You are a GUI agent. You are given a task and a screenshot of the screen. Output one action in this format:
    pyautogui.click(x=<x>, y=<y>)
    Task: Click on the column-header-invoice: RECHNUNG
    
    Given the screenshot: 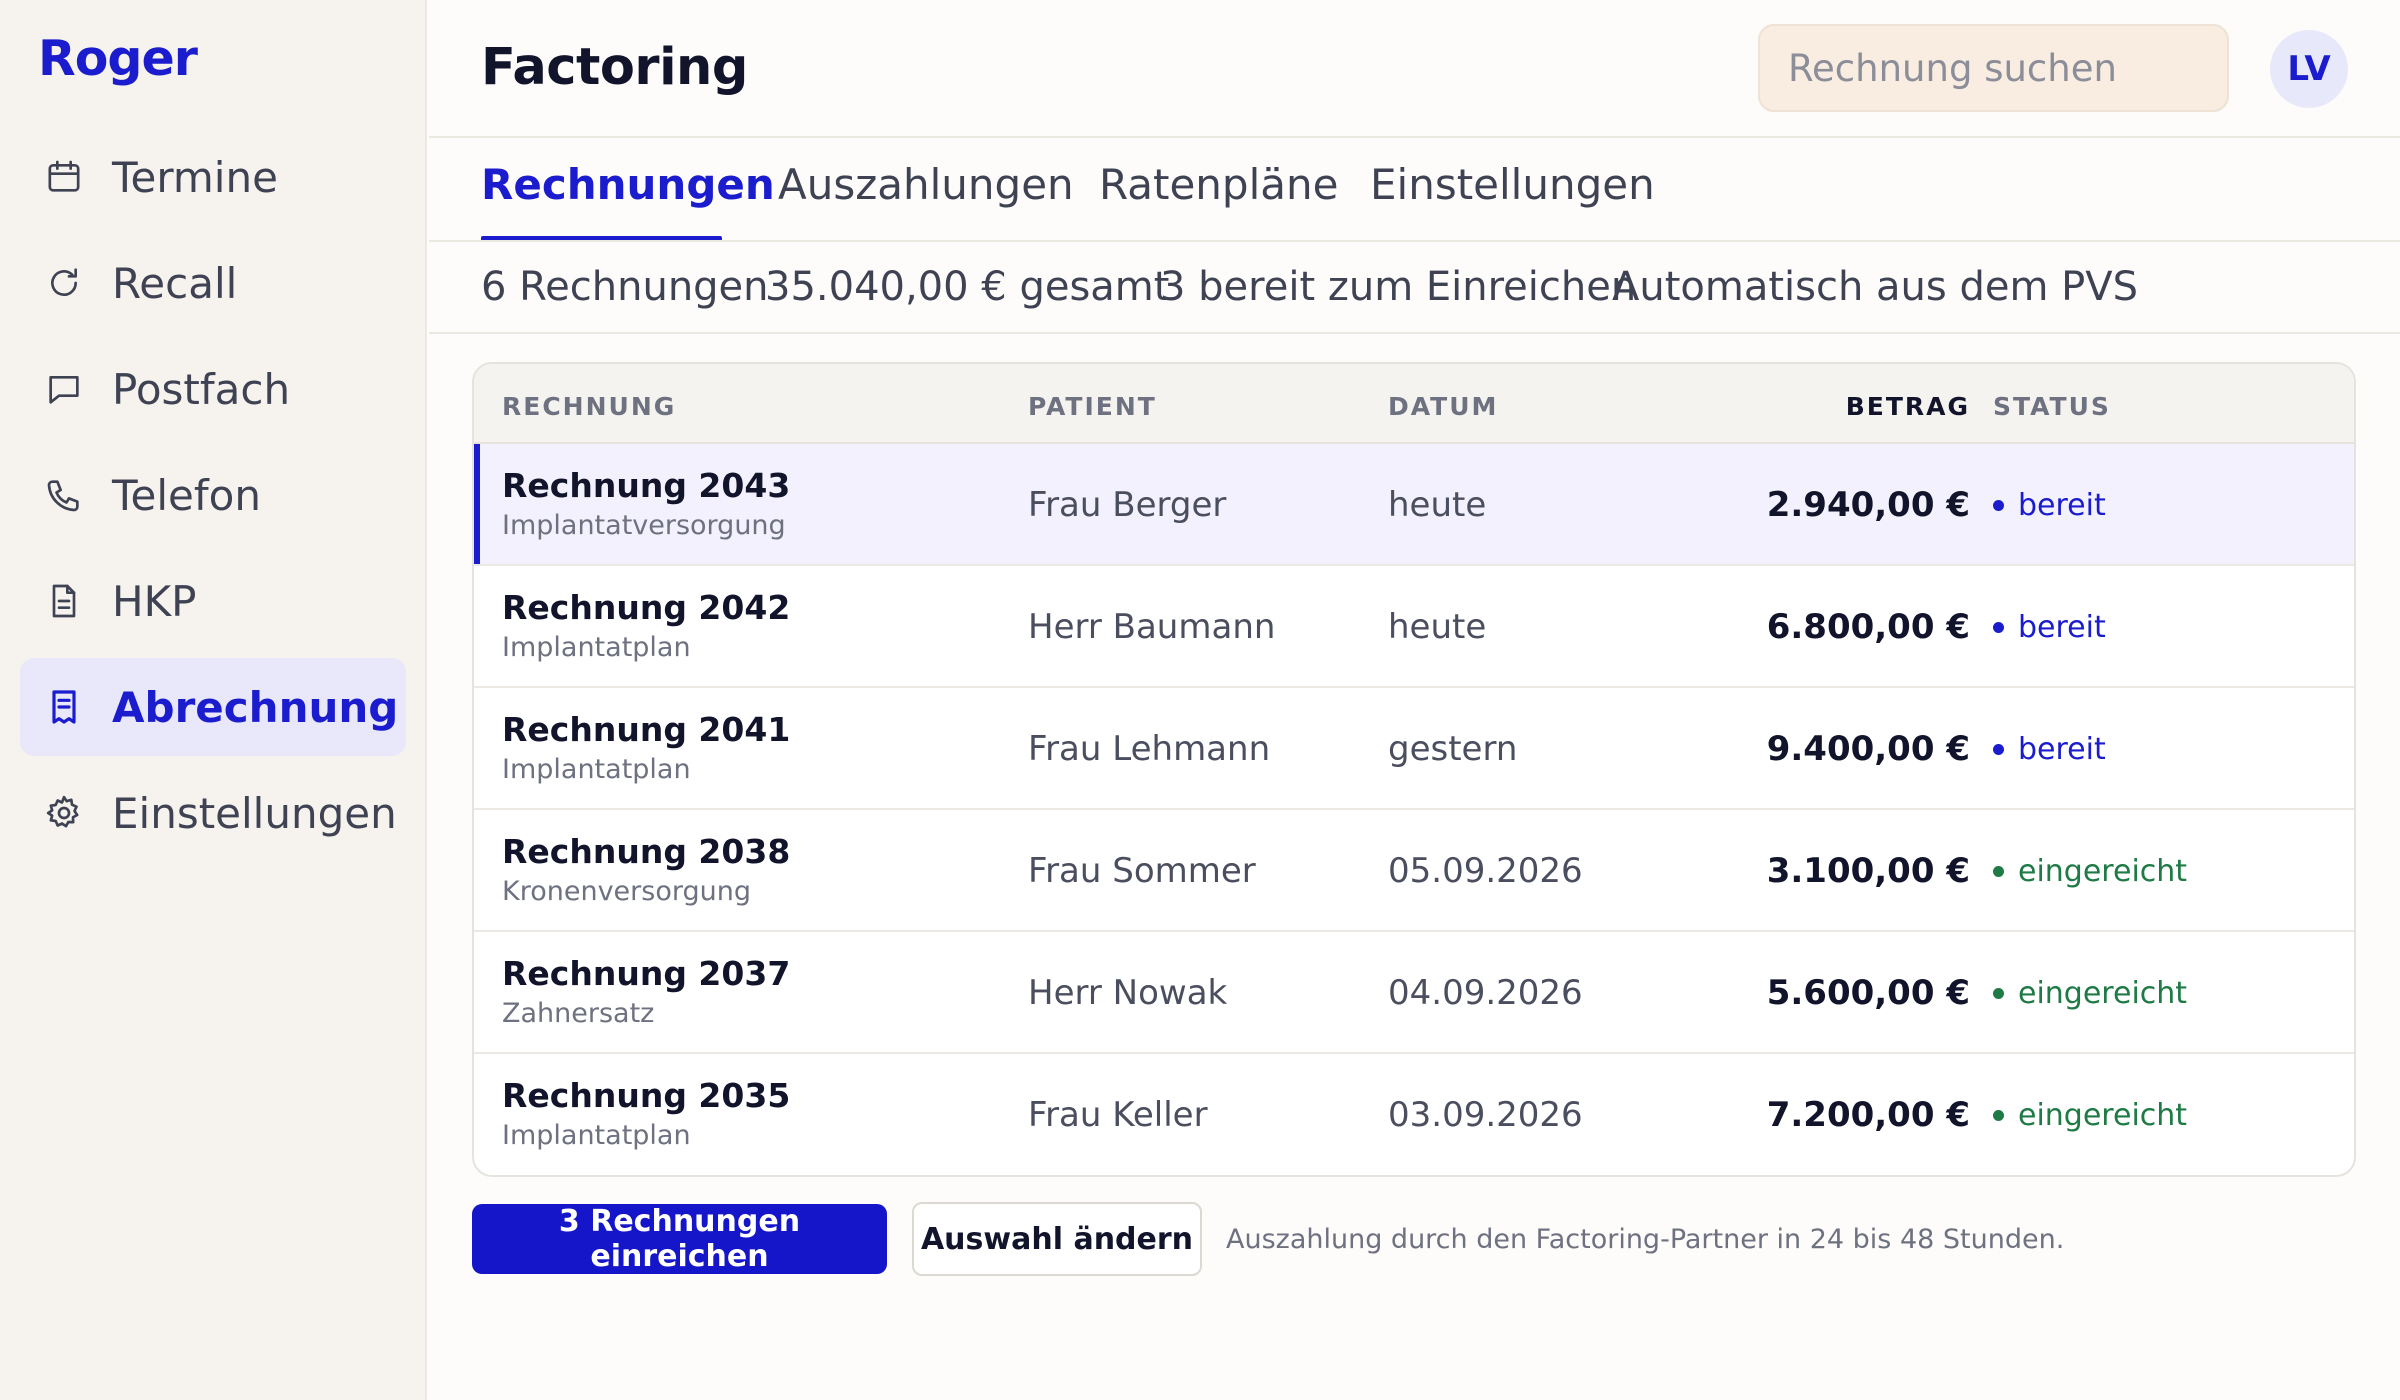 What is the action you would take?
    pyautogui.click(x=589, y=406)
    